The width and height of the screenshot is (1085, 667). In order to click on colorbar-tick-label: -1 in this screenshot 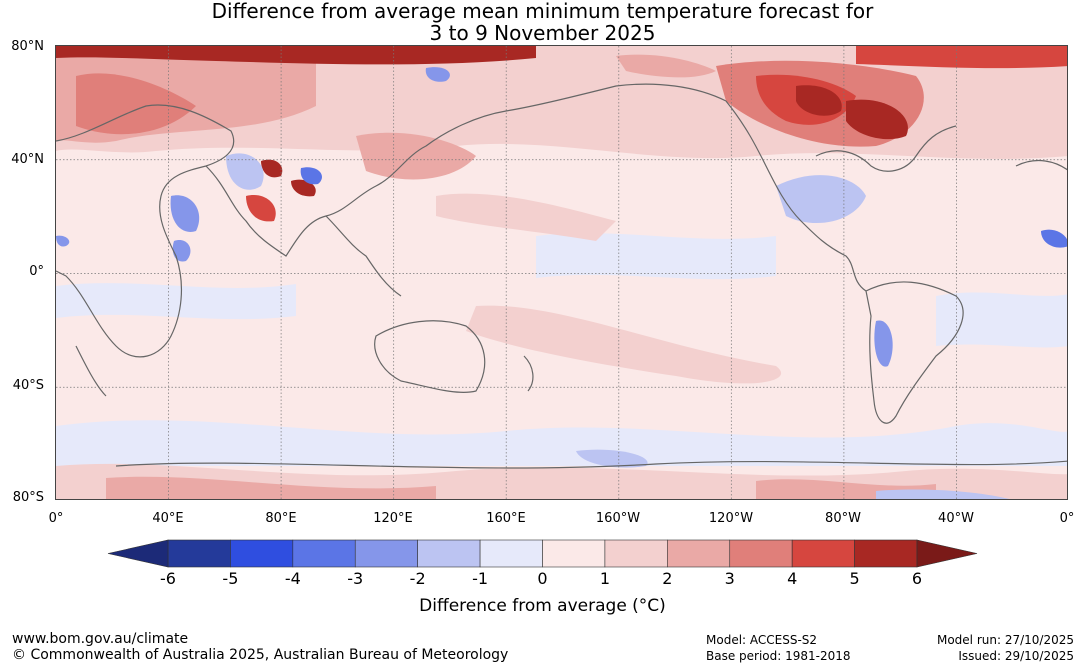, I will do `click(480, 578)`.